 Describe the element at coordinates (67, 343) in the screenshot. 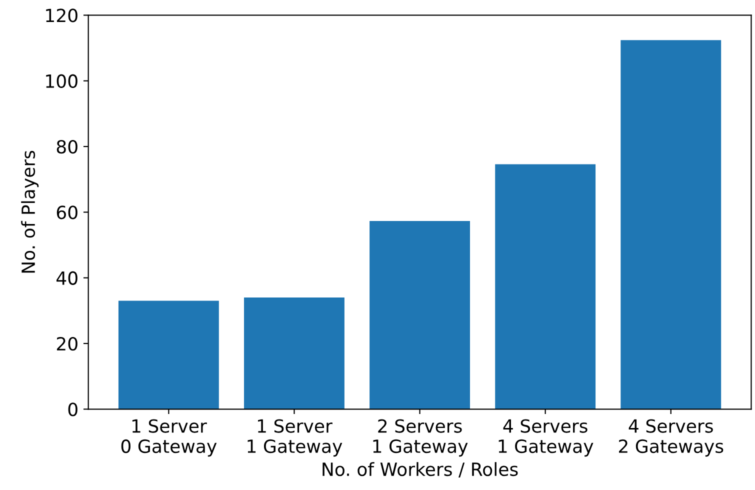

I see `y-tick-label: 20` at that location.